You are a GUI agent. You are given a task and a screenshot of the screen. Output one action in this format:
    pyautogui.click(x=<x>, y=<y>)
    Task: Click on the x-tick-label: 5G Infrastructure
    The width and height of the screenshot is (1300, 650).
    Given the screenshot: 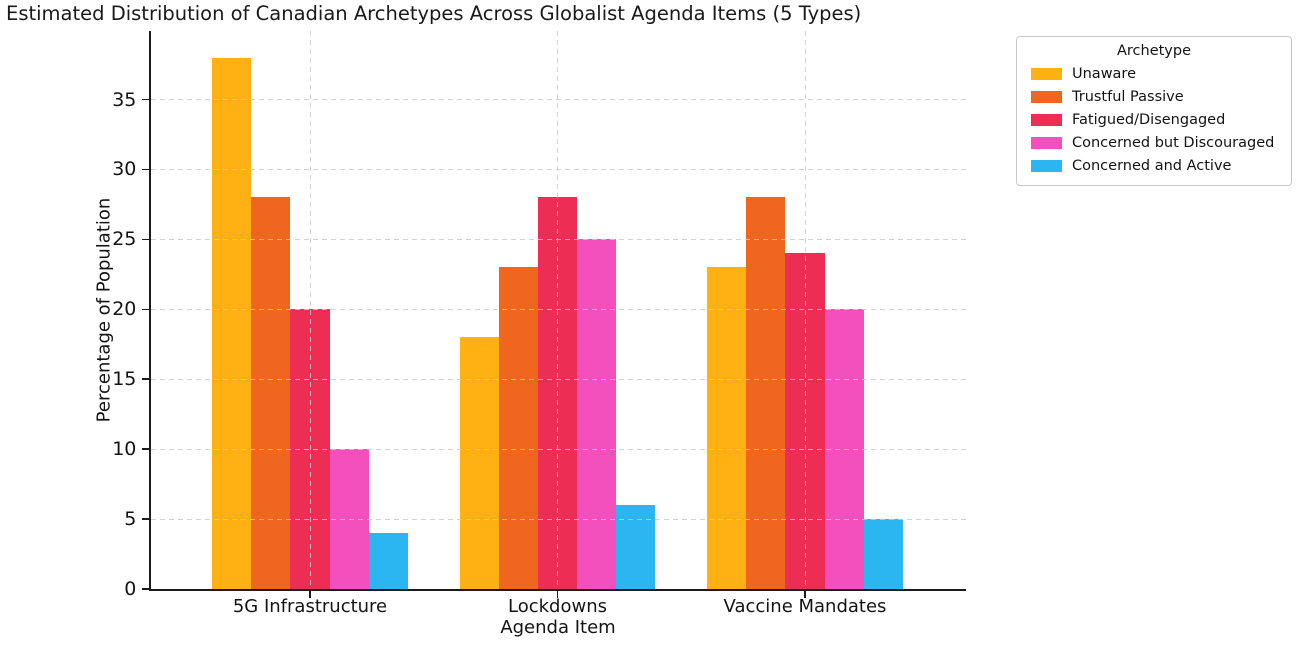 What is the action you would take?
    pyautogui.click(x=310, y=606)
    